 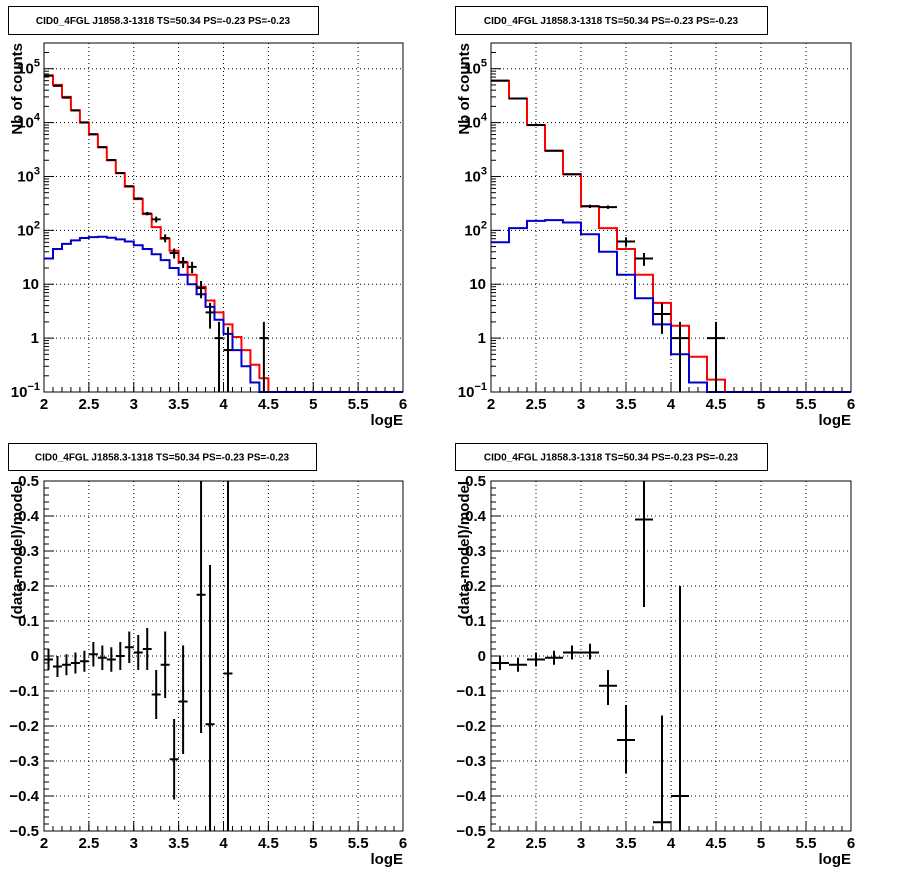 I want to click on y-tick-label: 0.2, so click(x=28, y=586).